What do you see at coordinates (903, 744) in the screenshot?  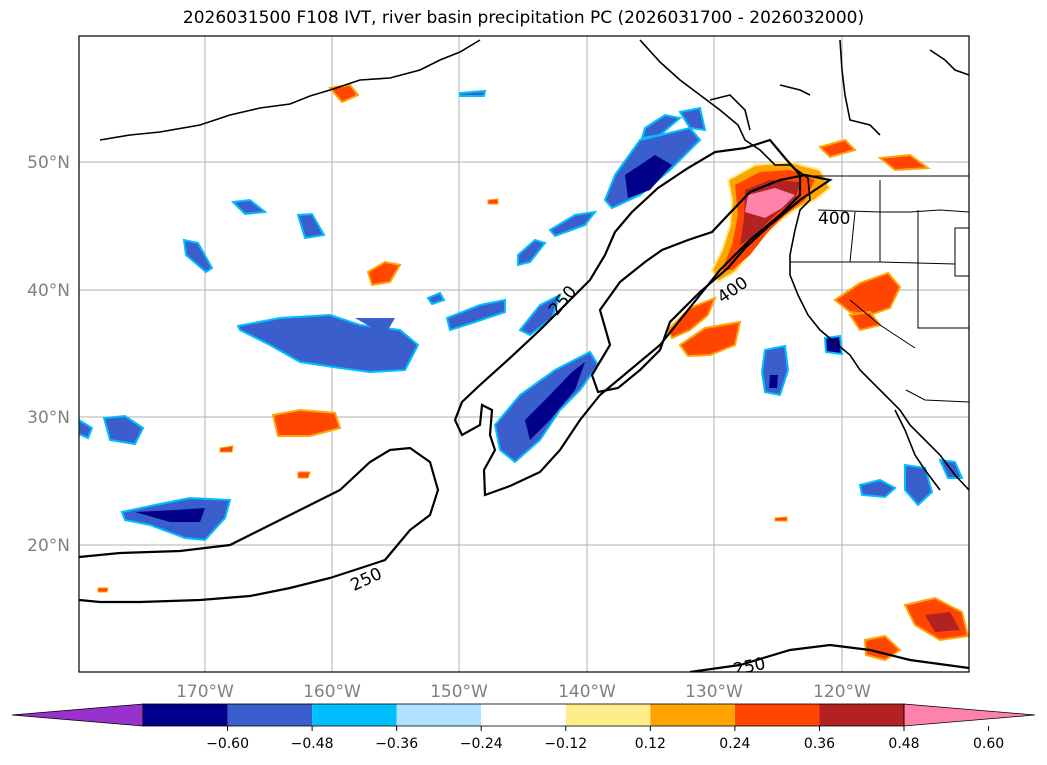 I see `colorbar-tick-label: 0.48` at bounding box center [903, 744].